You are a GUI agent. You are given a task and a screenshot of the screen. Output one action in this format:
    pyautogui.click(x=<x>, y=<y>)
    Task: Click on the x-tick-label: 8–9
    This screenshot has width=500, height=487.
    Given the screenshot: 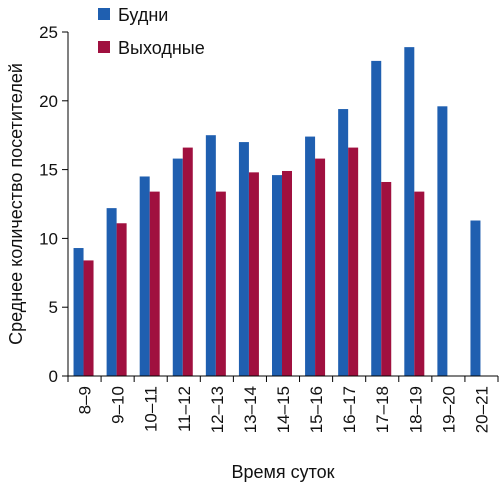 What is the action you would take?
    pyautogui.click(x=85, y=400)
    